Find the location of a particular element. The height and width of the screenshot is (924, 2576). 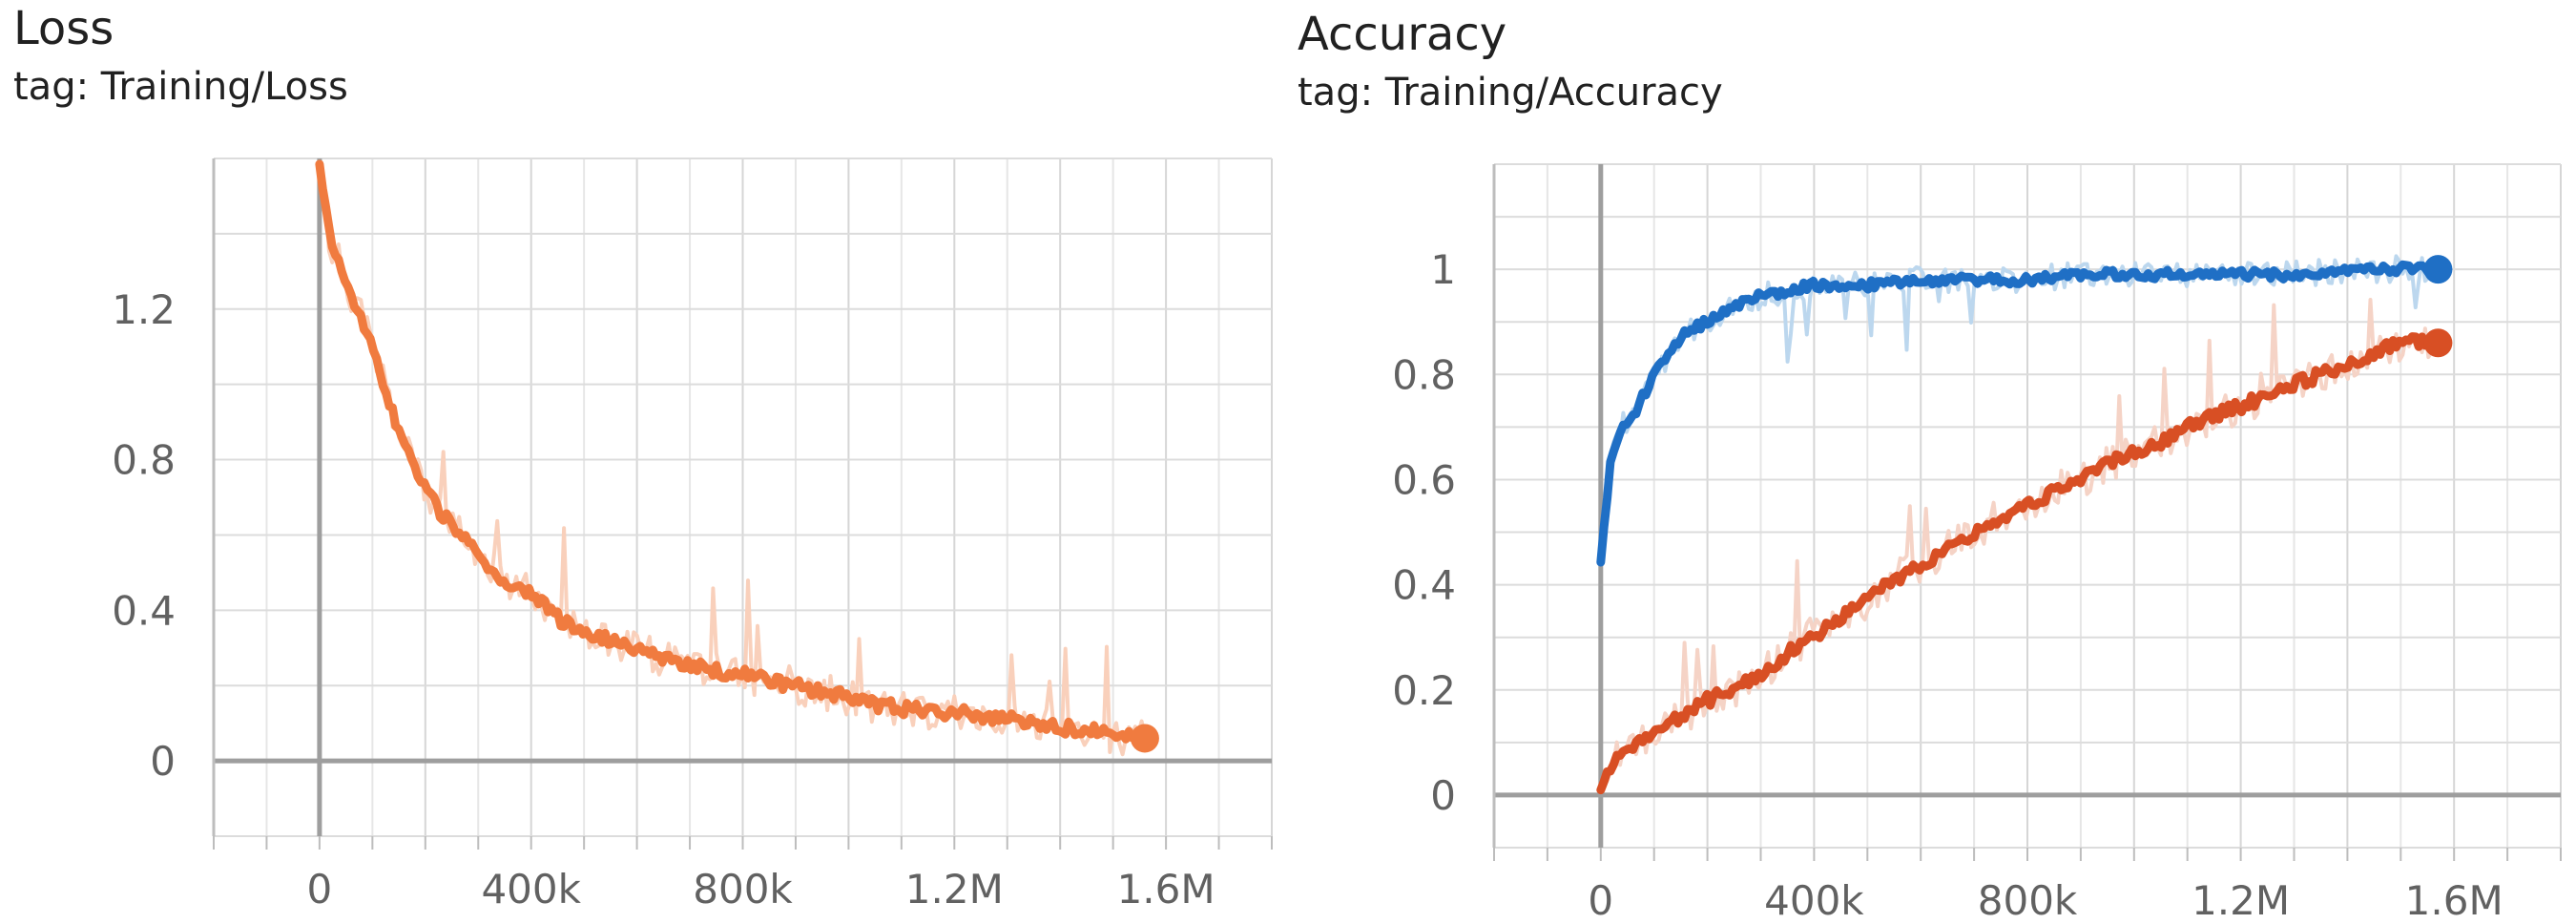

chart-tag: tag: Training/Accuracy is located at coordinates (1510, 93).